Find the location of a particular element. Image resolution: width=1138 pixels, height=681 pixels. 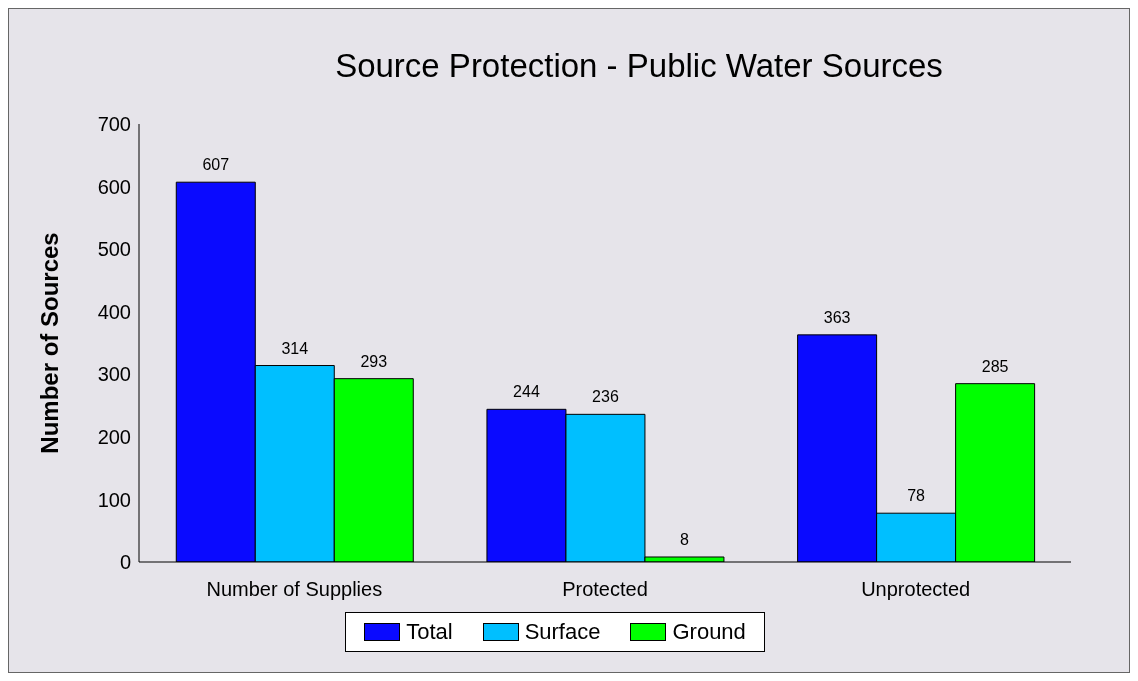

data-label: 78 is located at coordinates (916, 496).